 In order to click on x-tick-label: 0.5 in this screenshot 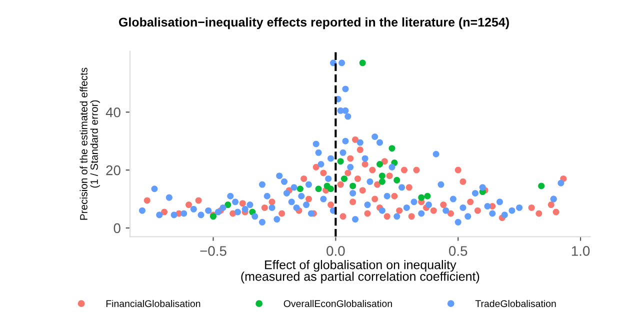, I will do `click(458, 251)`.